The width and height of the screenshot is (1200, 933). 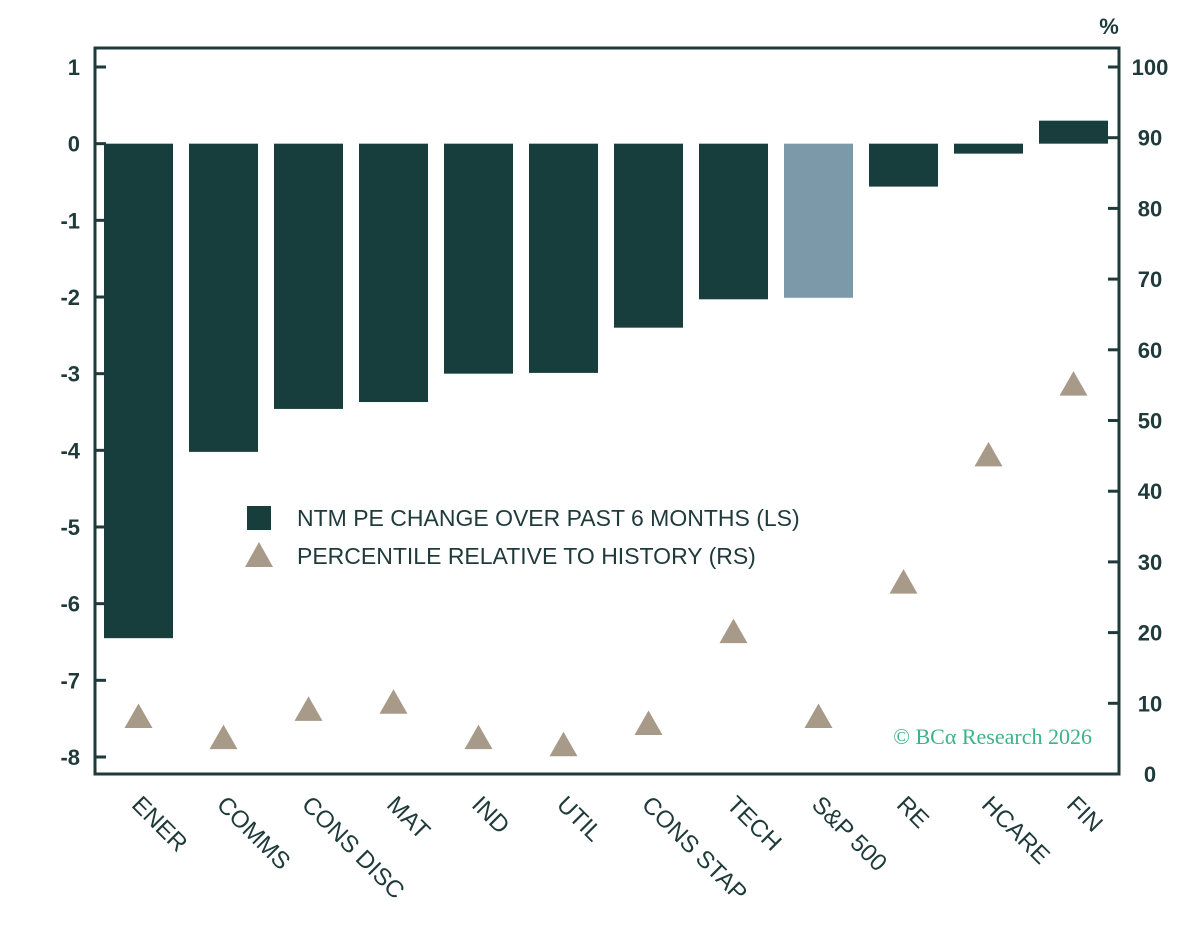 What do you see at coordinates (1150, 774) in the screenshot?
I see `right-tick-label: 0` at bounding box center [1150, 774].